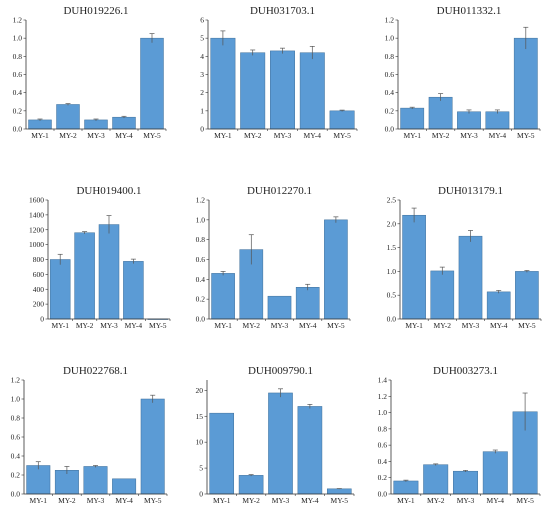  What do you see at coordinates (200, 442) in the screenshot?
I see `y-tick-label: 10` at bounding box center [200, 442].